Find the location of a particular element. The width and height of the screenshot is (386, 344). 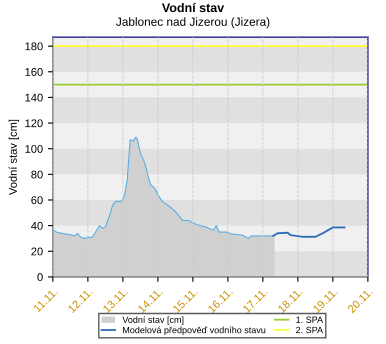

y-tick-label: 180 is located at coordinates (34, 46).